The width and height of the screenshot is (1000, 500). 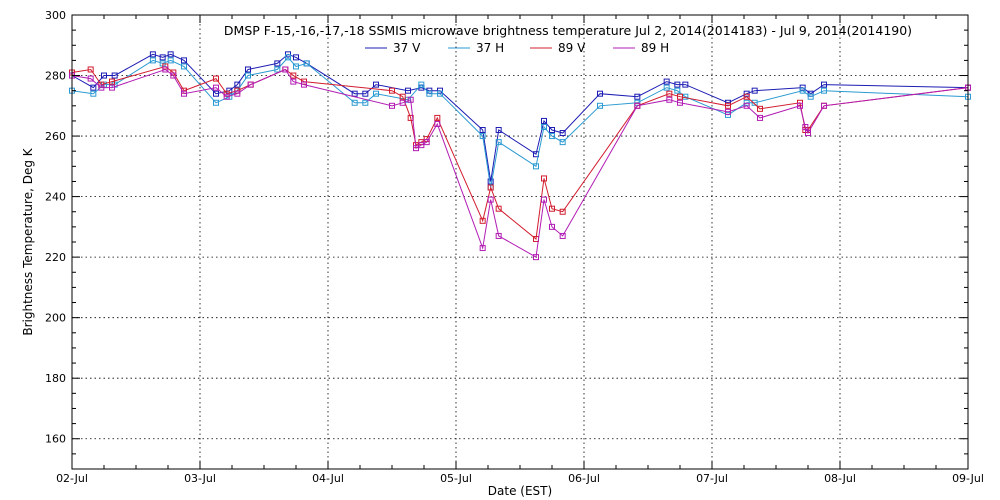 What do you see at coordinates (641, 48) in the screenshot?
I see `legend-item: 89 H` at bounding box center [641, 48].